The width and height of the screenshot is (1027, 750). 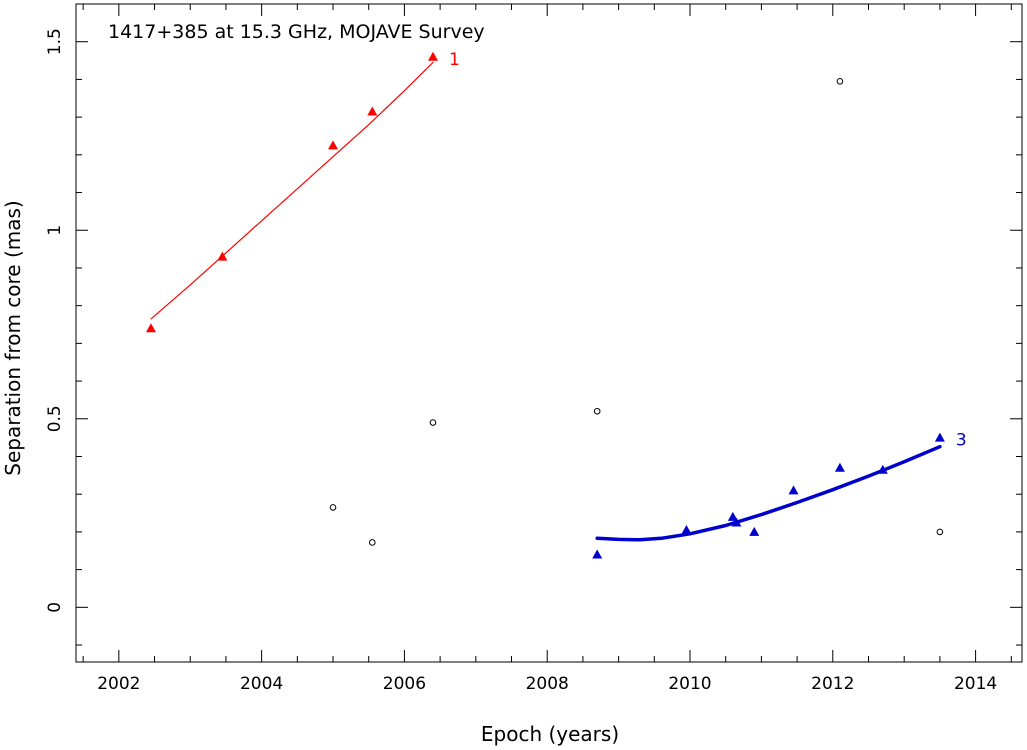 I want to click on x-tick-label: 2008, so click(x=547, y=684).